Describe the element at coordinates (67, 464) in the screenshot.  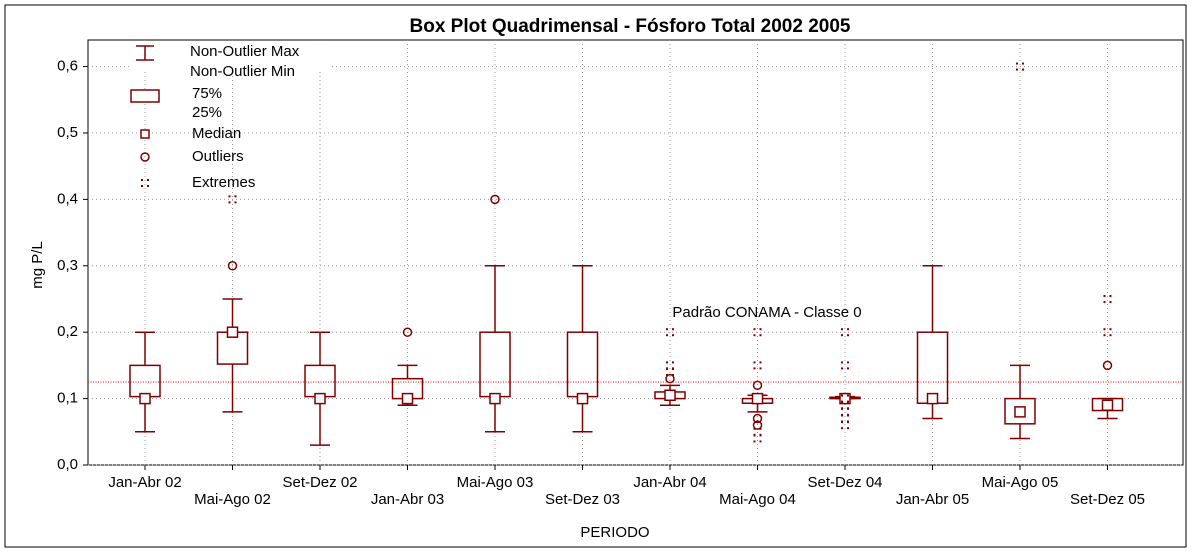
I see `y-tick-label: 0,0` at that location.